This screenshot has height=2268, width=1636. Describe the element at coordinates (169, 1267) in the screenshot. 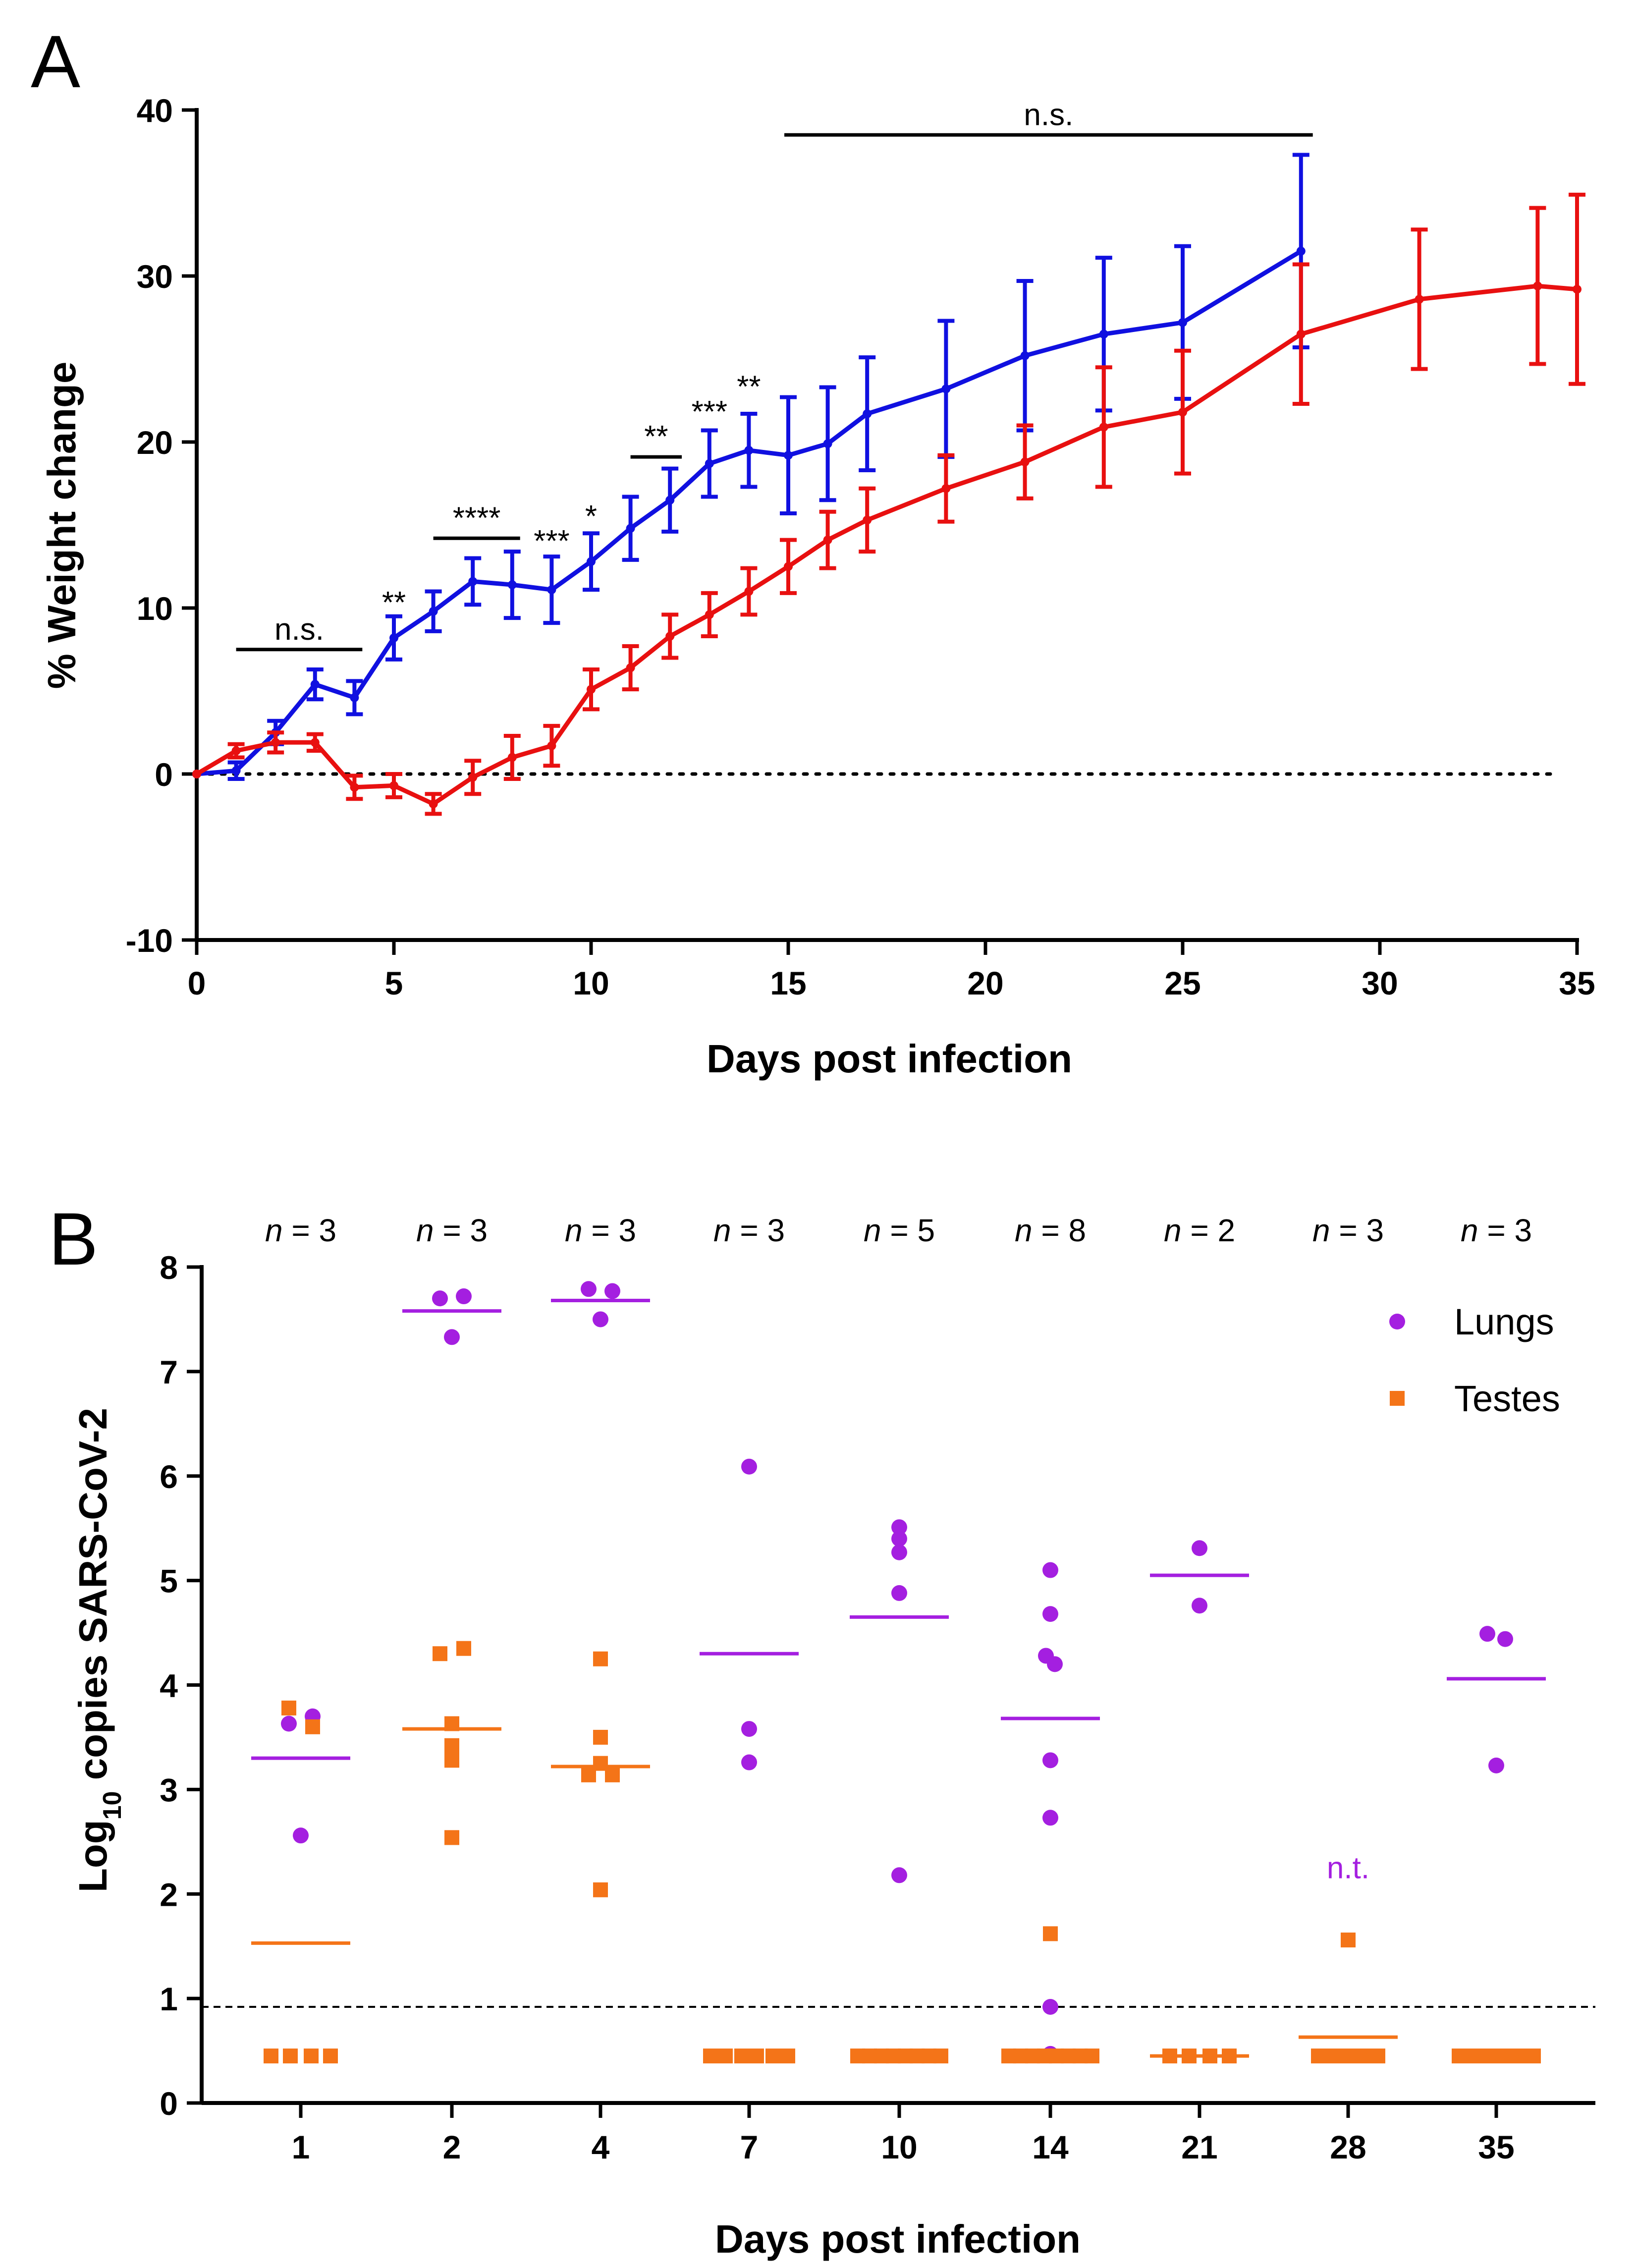

I see `y-tick-label: 8` at that location.